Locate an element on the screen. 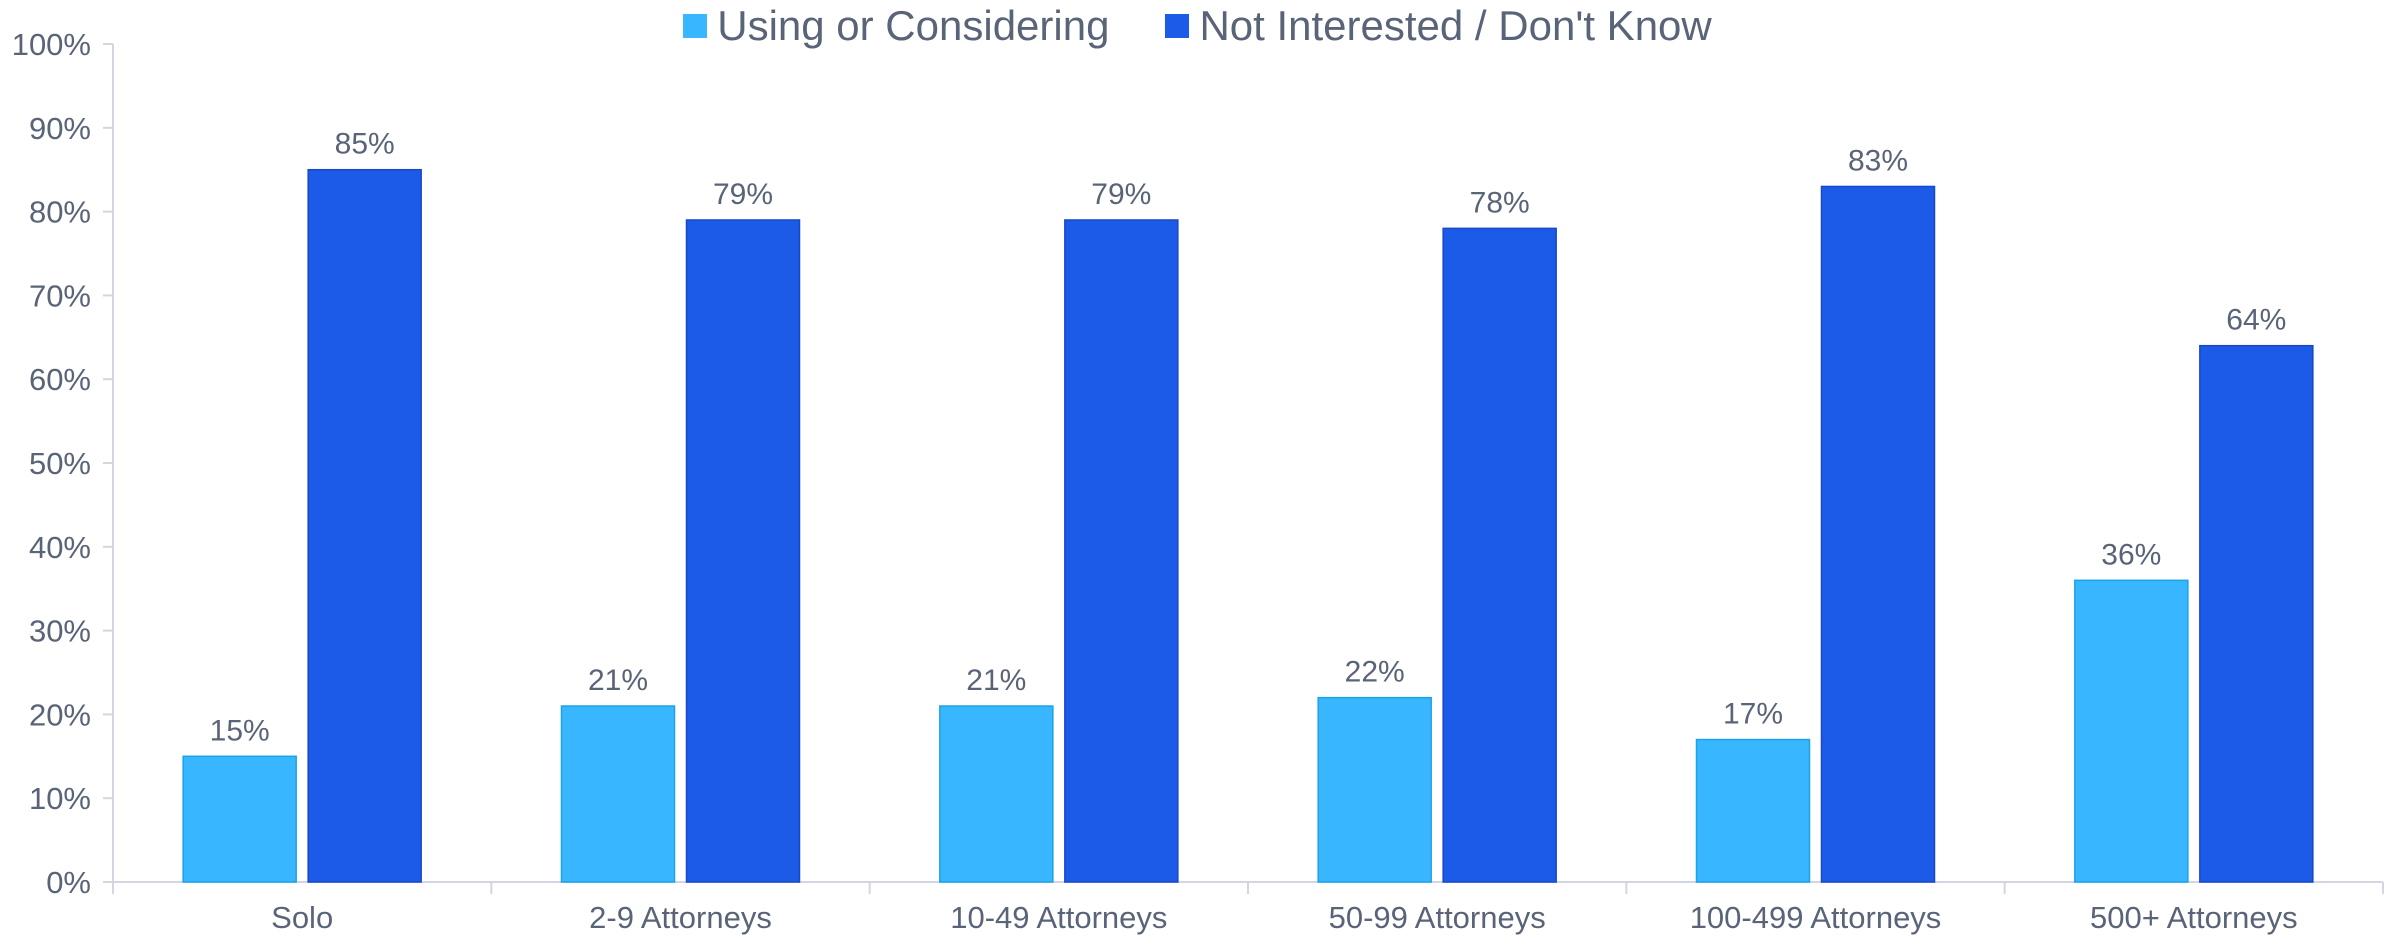 This screenshot has width=2395, height=936. x-tick-label: Solo is located at coordinates (302, 917).